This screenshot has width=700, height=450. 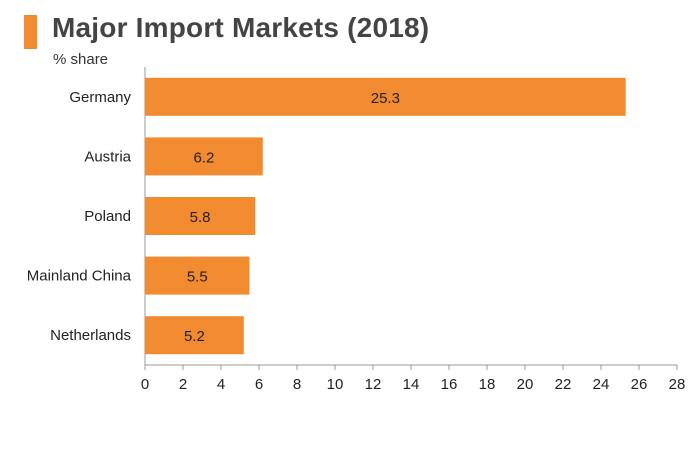 I want to click on x-tick-label: 20, so click(x=525, y=384).